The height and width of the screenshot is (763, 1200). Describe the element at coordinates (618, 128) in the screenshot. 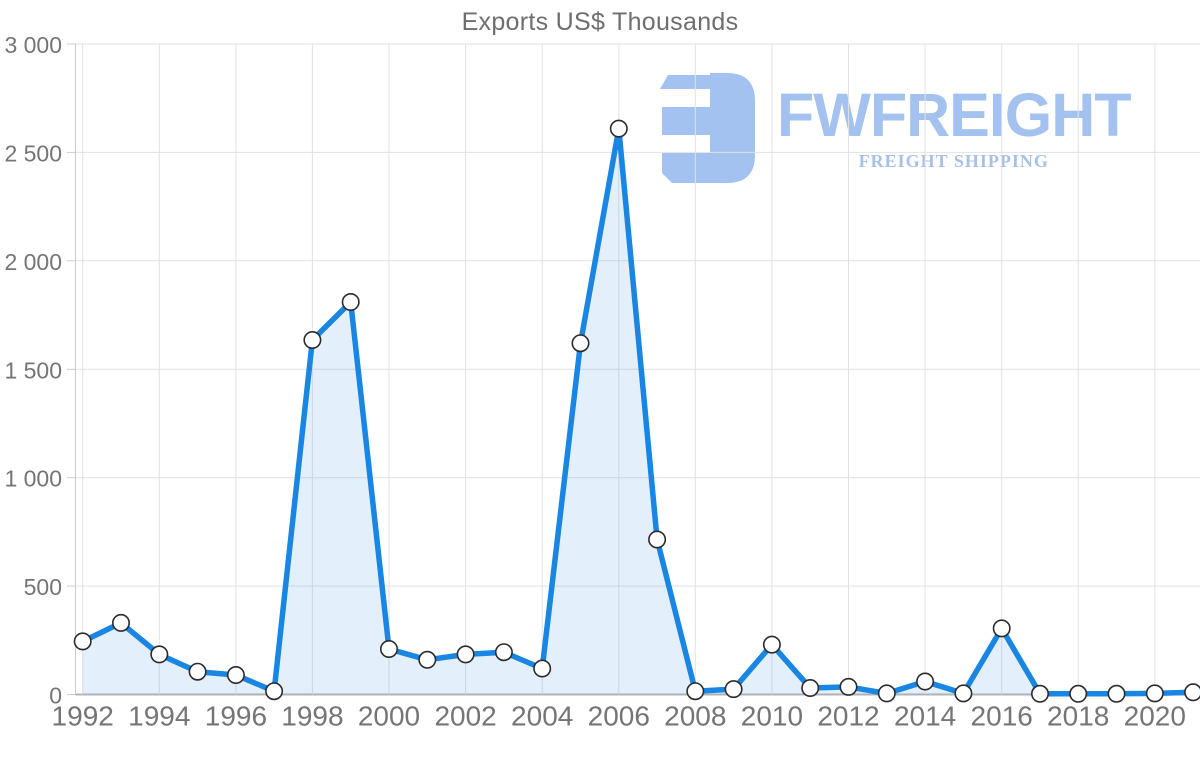

I see `data-point-2006` at that location.